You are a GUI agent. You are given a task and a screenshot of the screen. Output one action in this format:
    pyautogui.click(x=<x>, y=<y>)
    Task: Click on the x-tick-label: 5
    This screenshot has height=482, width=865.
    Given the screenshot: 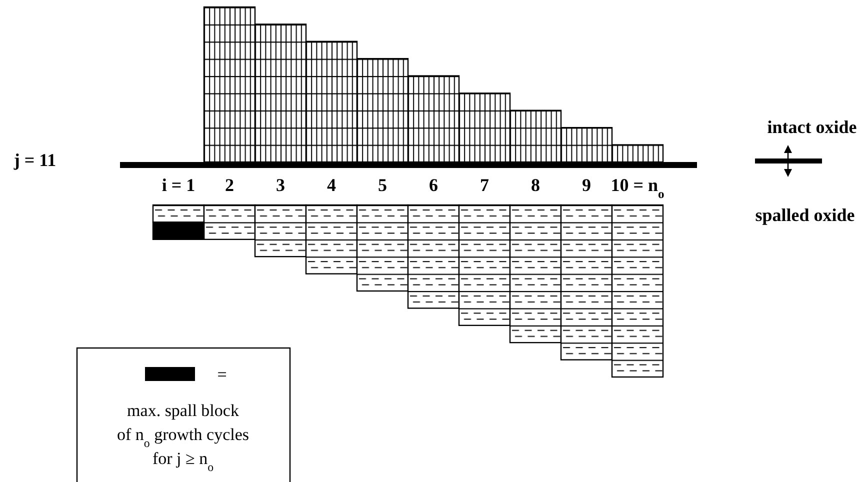 What is the action you would take?
    pyautogui.click(x=382, y=185)
    